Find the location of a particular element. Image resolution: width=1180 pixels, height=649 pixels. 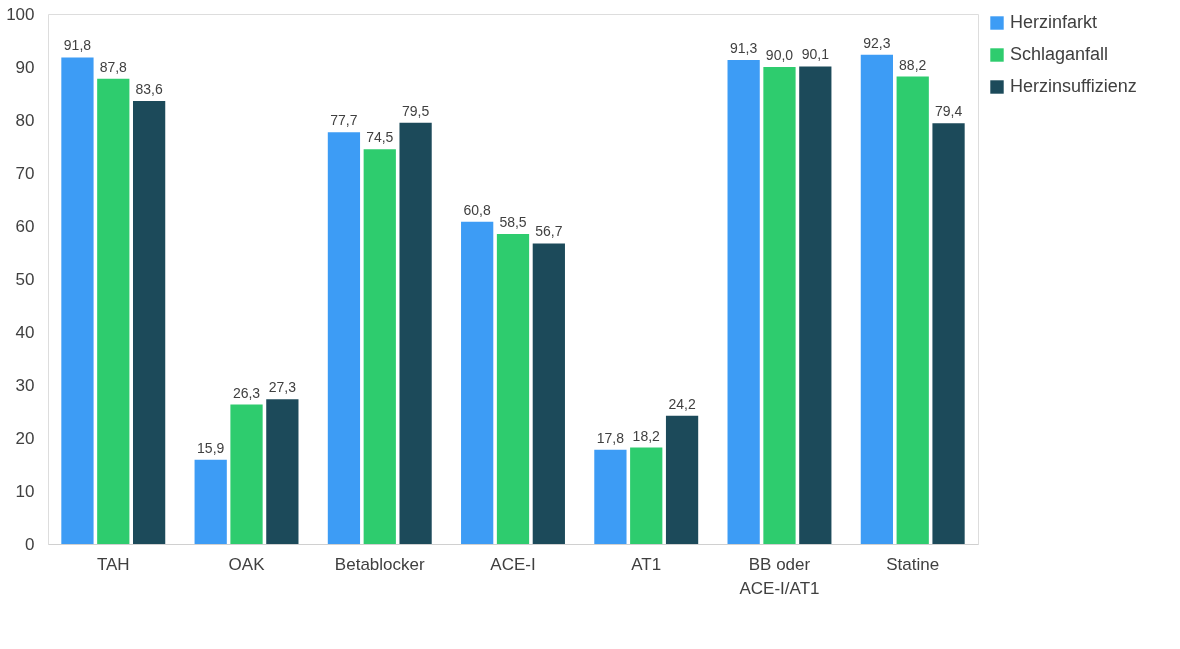

data-label: 79,5 is located at coordinates (415, 110).